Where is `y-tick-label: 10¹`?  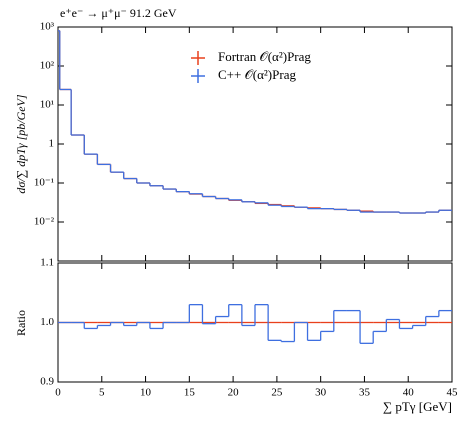
y-tick-label: 10¹ is located at coordinates (47, 105).